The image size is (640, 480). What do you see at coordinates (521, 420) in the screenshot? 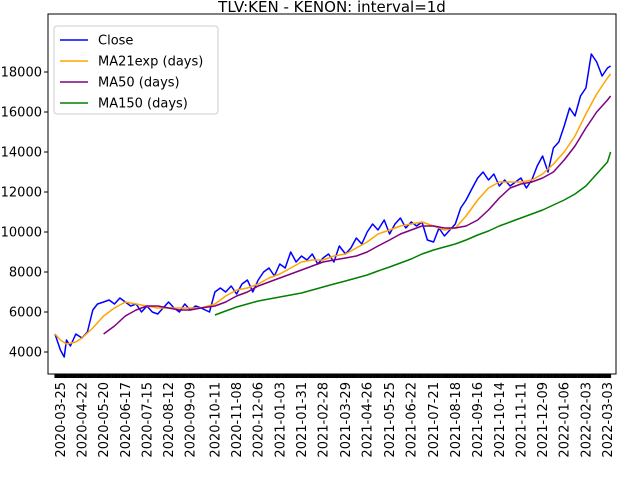
I see `x-tick-label: 2021-11-11` at bounding box center [521, 420].